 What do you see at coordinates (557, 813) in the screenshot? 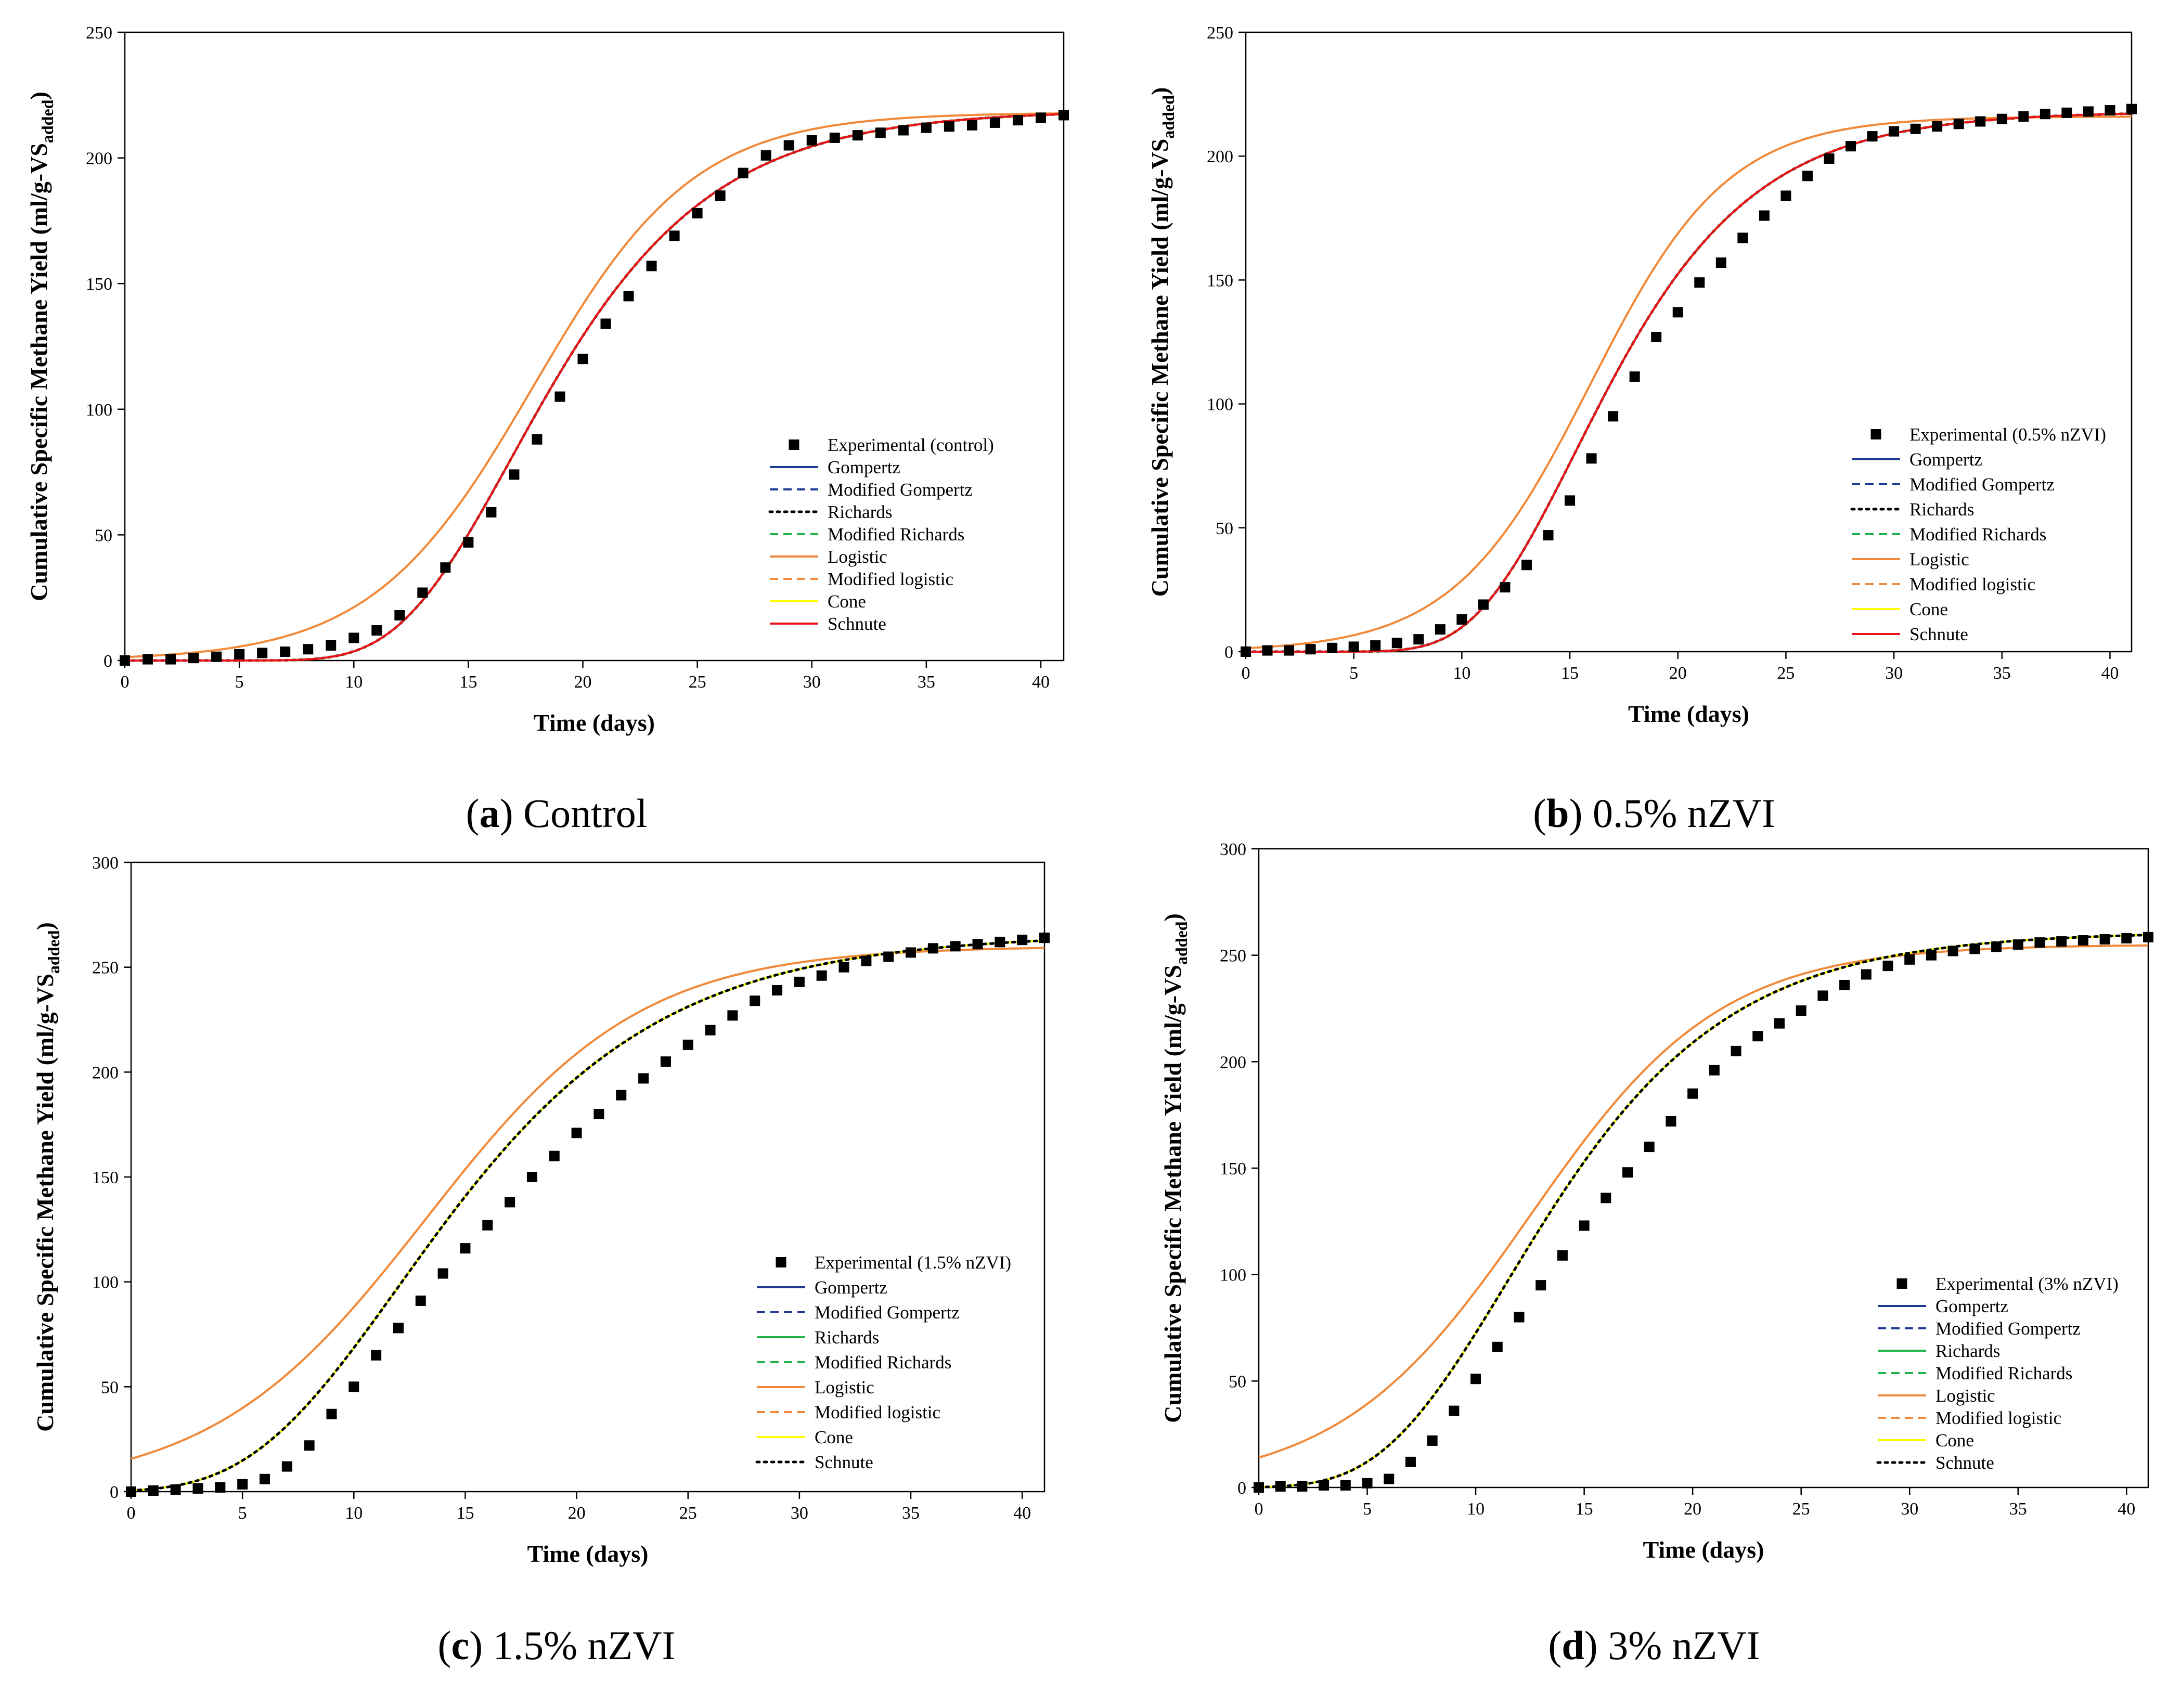
I see `panel-caption: (a) Control` at bounding box center [557, 813].